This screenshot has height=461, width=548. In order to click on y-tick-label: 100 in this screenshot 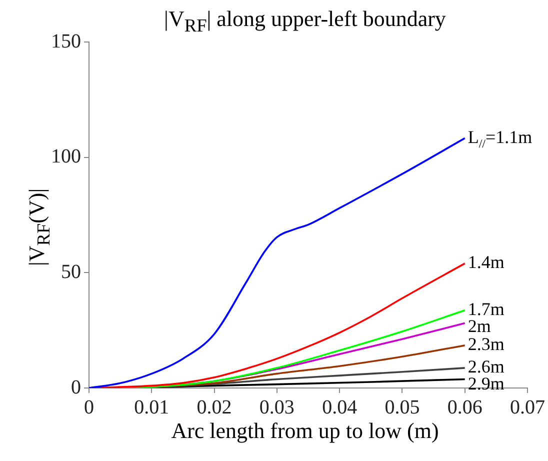, I will do `click(66, 157)`.